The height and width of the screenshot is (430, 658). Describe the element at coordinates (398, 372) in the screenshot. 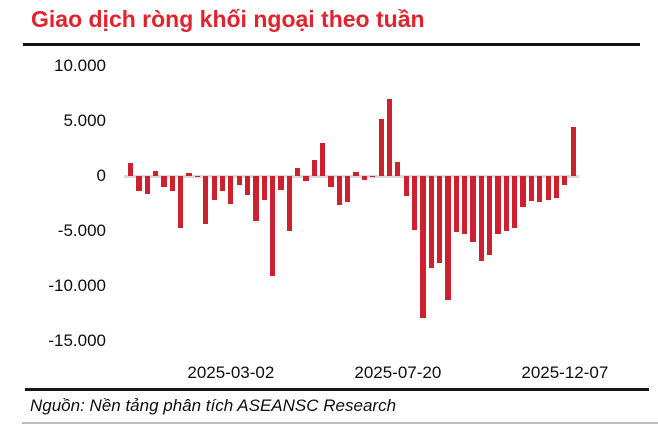

I see `x-tick-label: 2025-07-20` at that location.